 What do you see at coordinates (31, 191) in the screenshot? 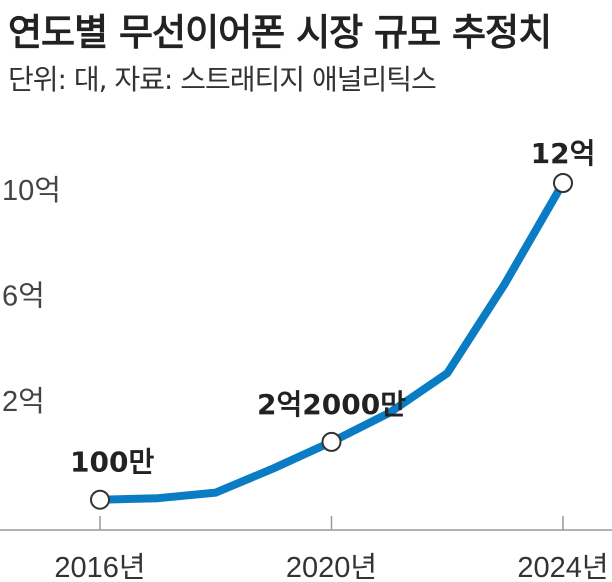
I see `y-tick-label: 10억` at bounding box center [31, 191].